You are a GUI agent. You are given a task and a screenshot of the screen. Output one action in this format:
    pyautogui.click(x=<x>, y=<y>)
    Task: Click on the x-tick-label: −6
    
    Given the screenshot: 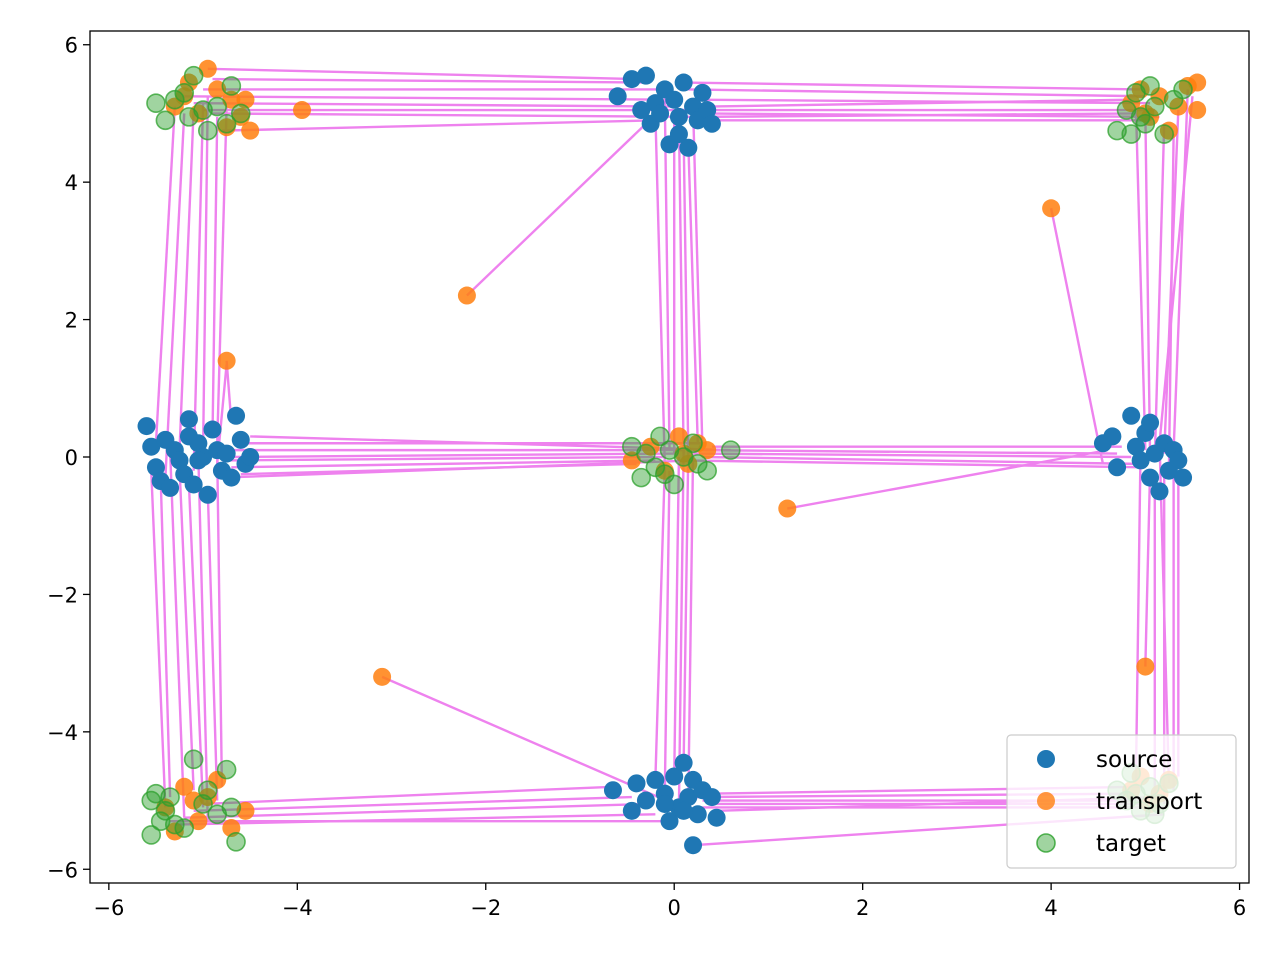 What is the action you would take?
    pyautogui.click(x=108, y=908)
    